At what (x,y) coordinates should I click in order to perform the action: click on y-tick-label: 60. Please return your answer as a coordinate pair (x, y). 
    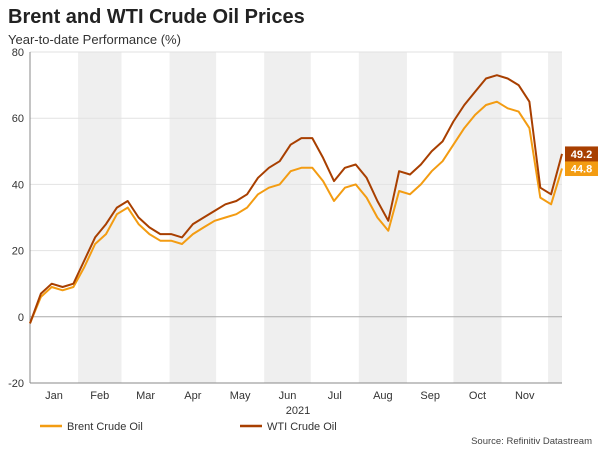
    Looking at the image, I should click on (18, 119).